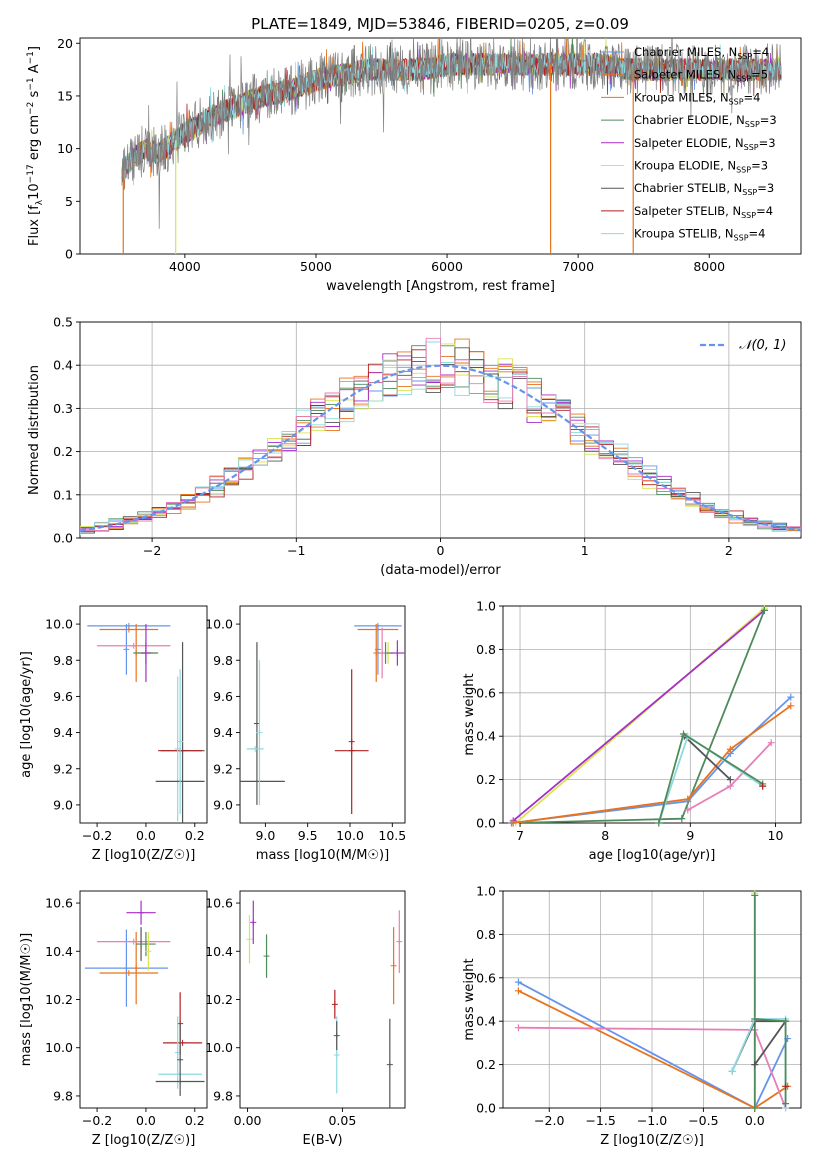  What do you see at coordinates (126, 1009) in the screenshot?
I see `mass_vs_Z-axes: −0.2 0.0 0.2 9.8 10.0 10.2 10.4 10.6` at bounding box center [126, 1009].